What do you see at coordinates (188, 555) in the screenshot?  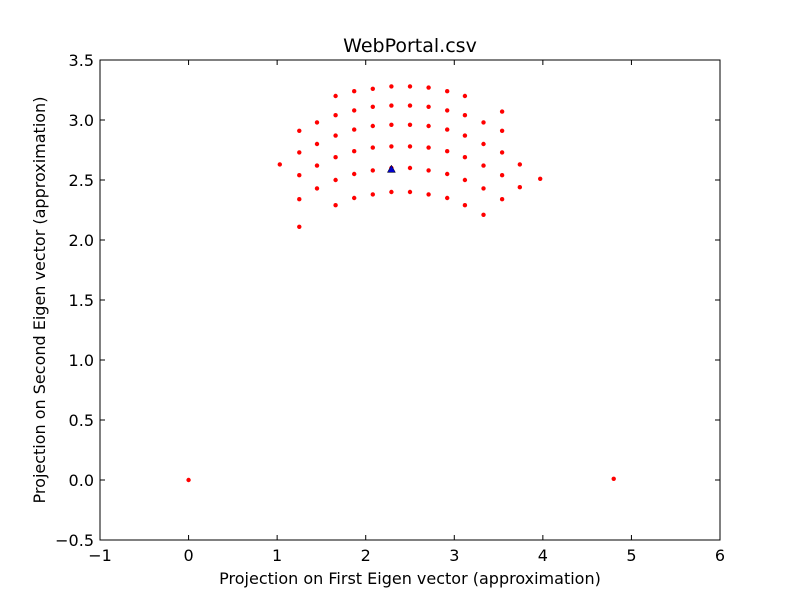 I see `x-tick-label: 0` at bounding box center [188, 555].